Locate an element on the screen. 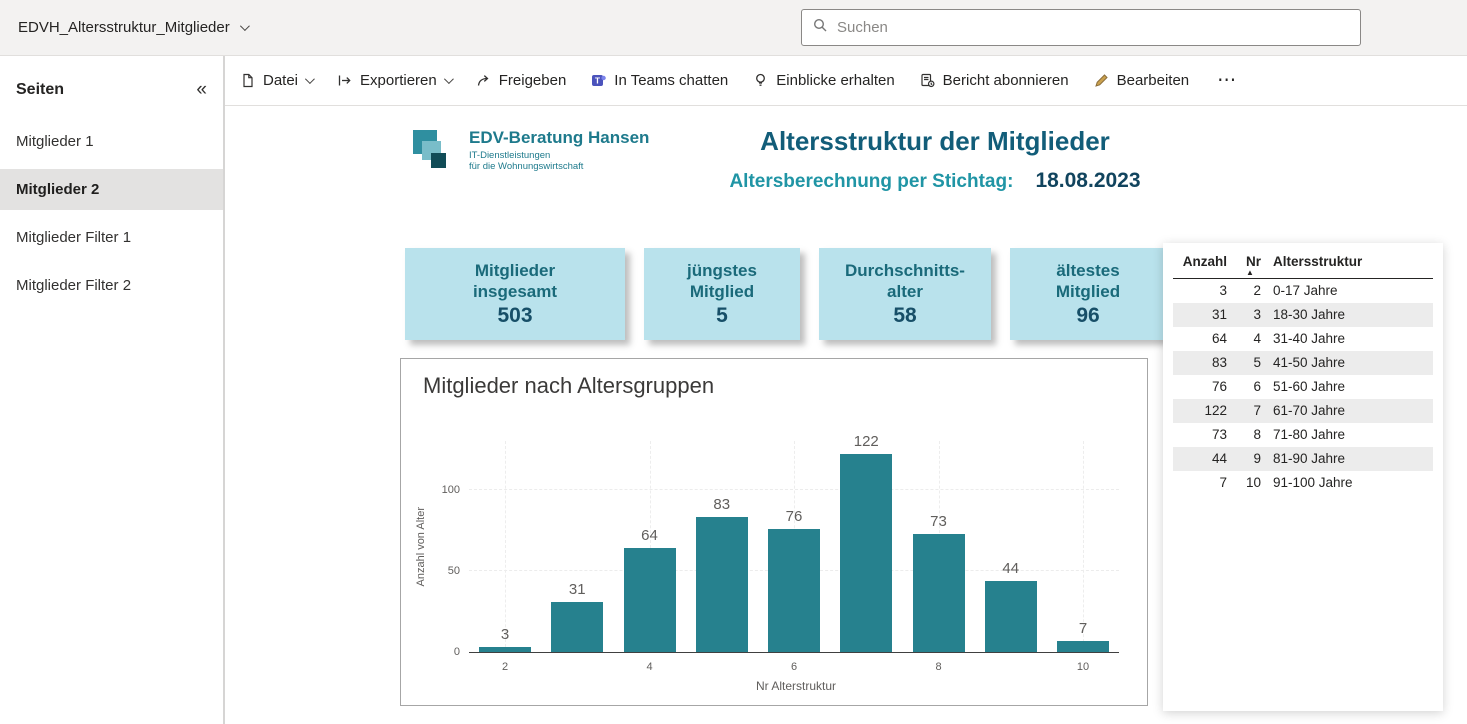  kpi-card-youngest-member: jüngstes Mitglied 5 is located at coordinates (722, 294).